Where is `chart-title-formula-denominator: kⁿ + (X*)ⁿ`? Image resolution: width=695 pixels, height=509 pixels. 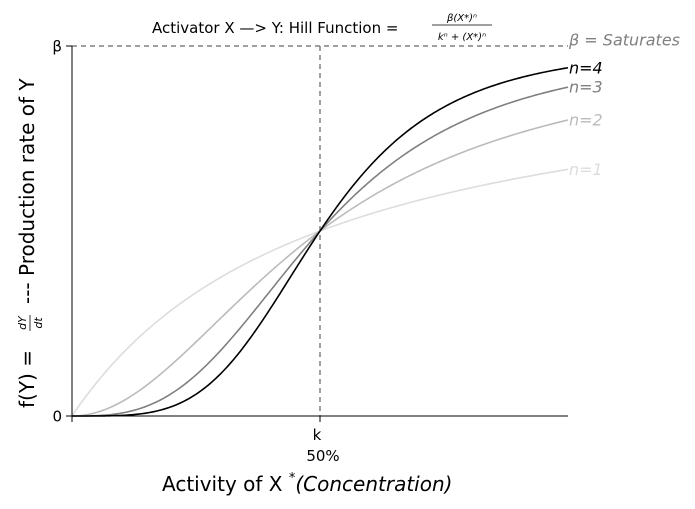
chart-title-formula-denominator: kⁿ + (X*)ⁿ is located at coordinates (462, 37).